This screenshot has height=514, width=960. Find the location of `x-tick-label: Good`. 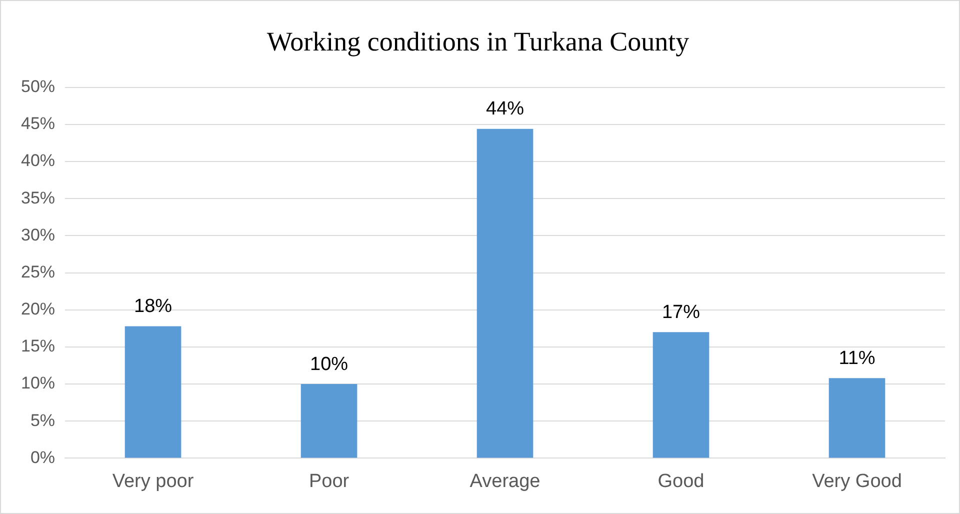

x-tick-label: Good is located at coordinates (681, 481).